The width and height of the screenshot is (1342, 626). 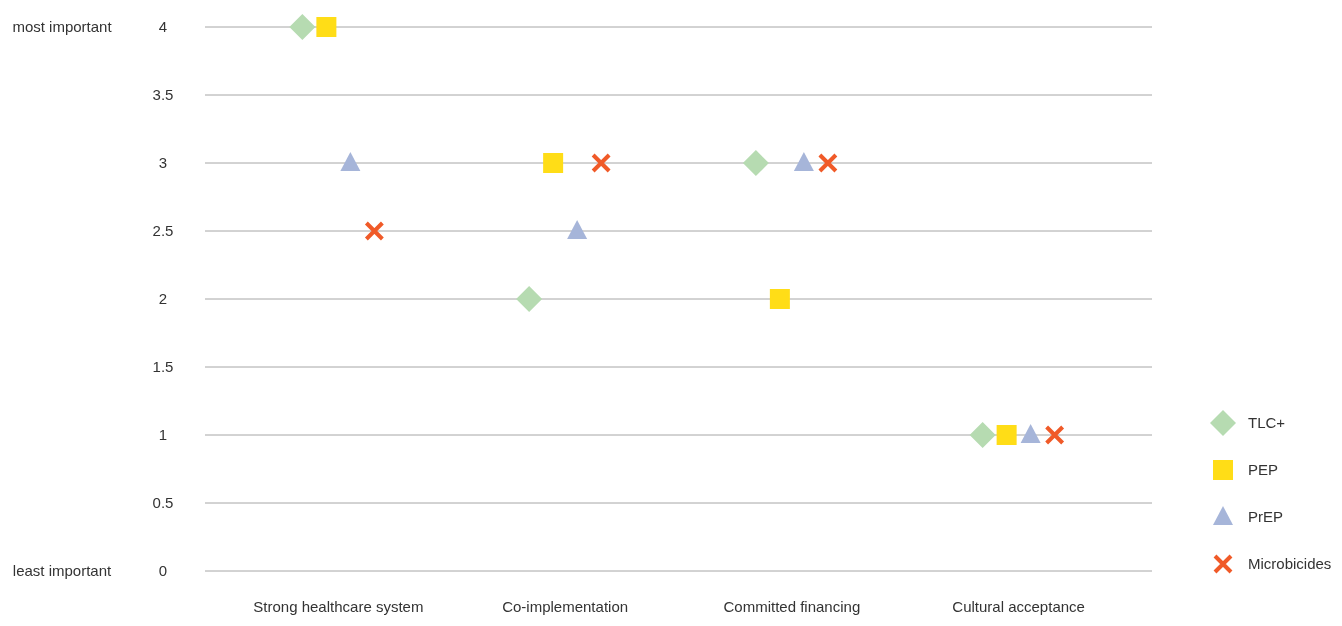 I want to click on legend-label: Microbicides, so click(x=1290, y=564).